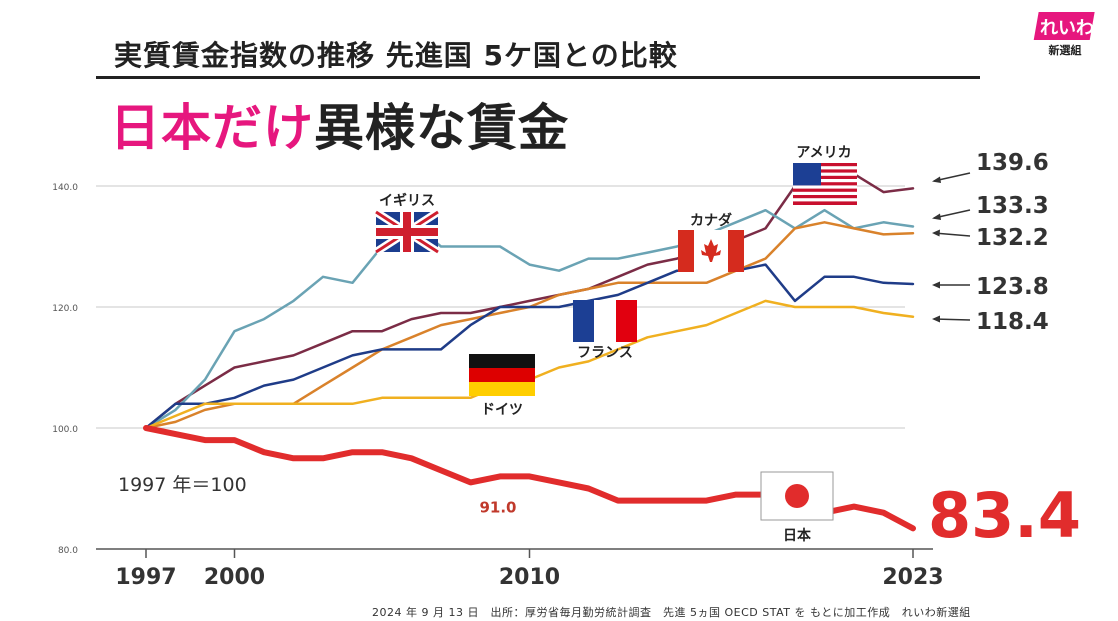 Image resolution: width=1118 pixels, height=621 pixels. I want to click on final-label-uk: 133.3, so click(990, 206).